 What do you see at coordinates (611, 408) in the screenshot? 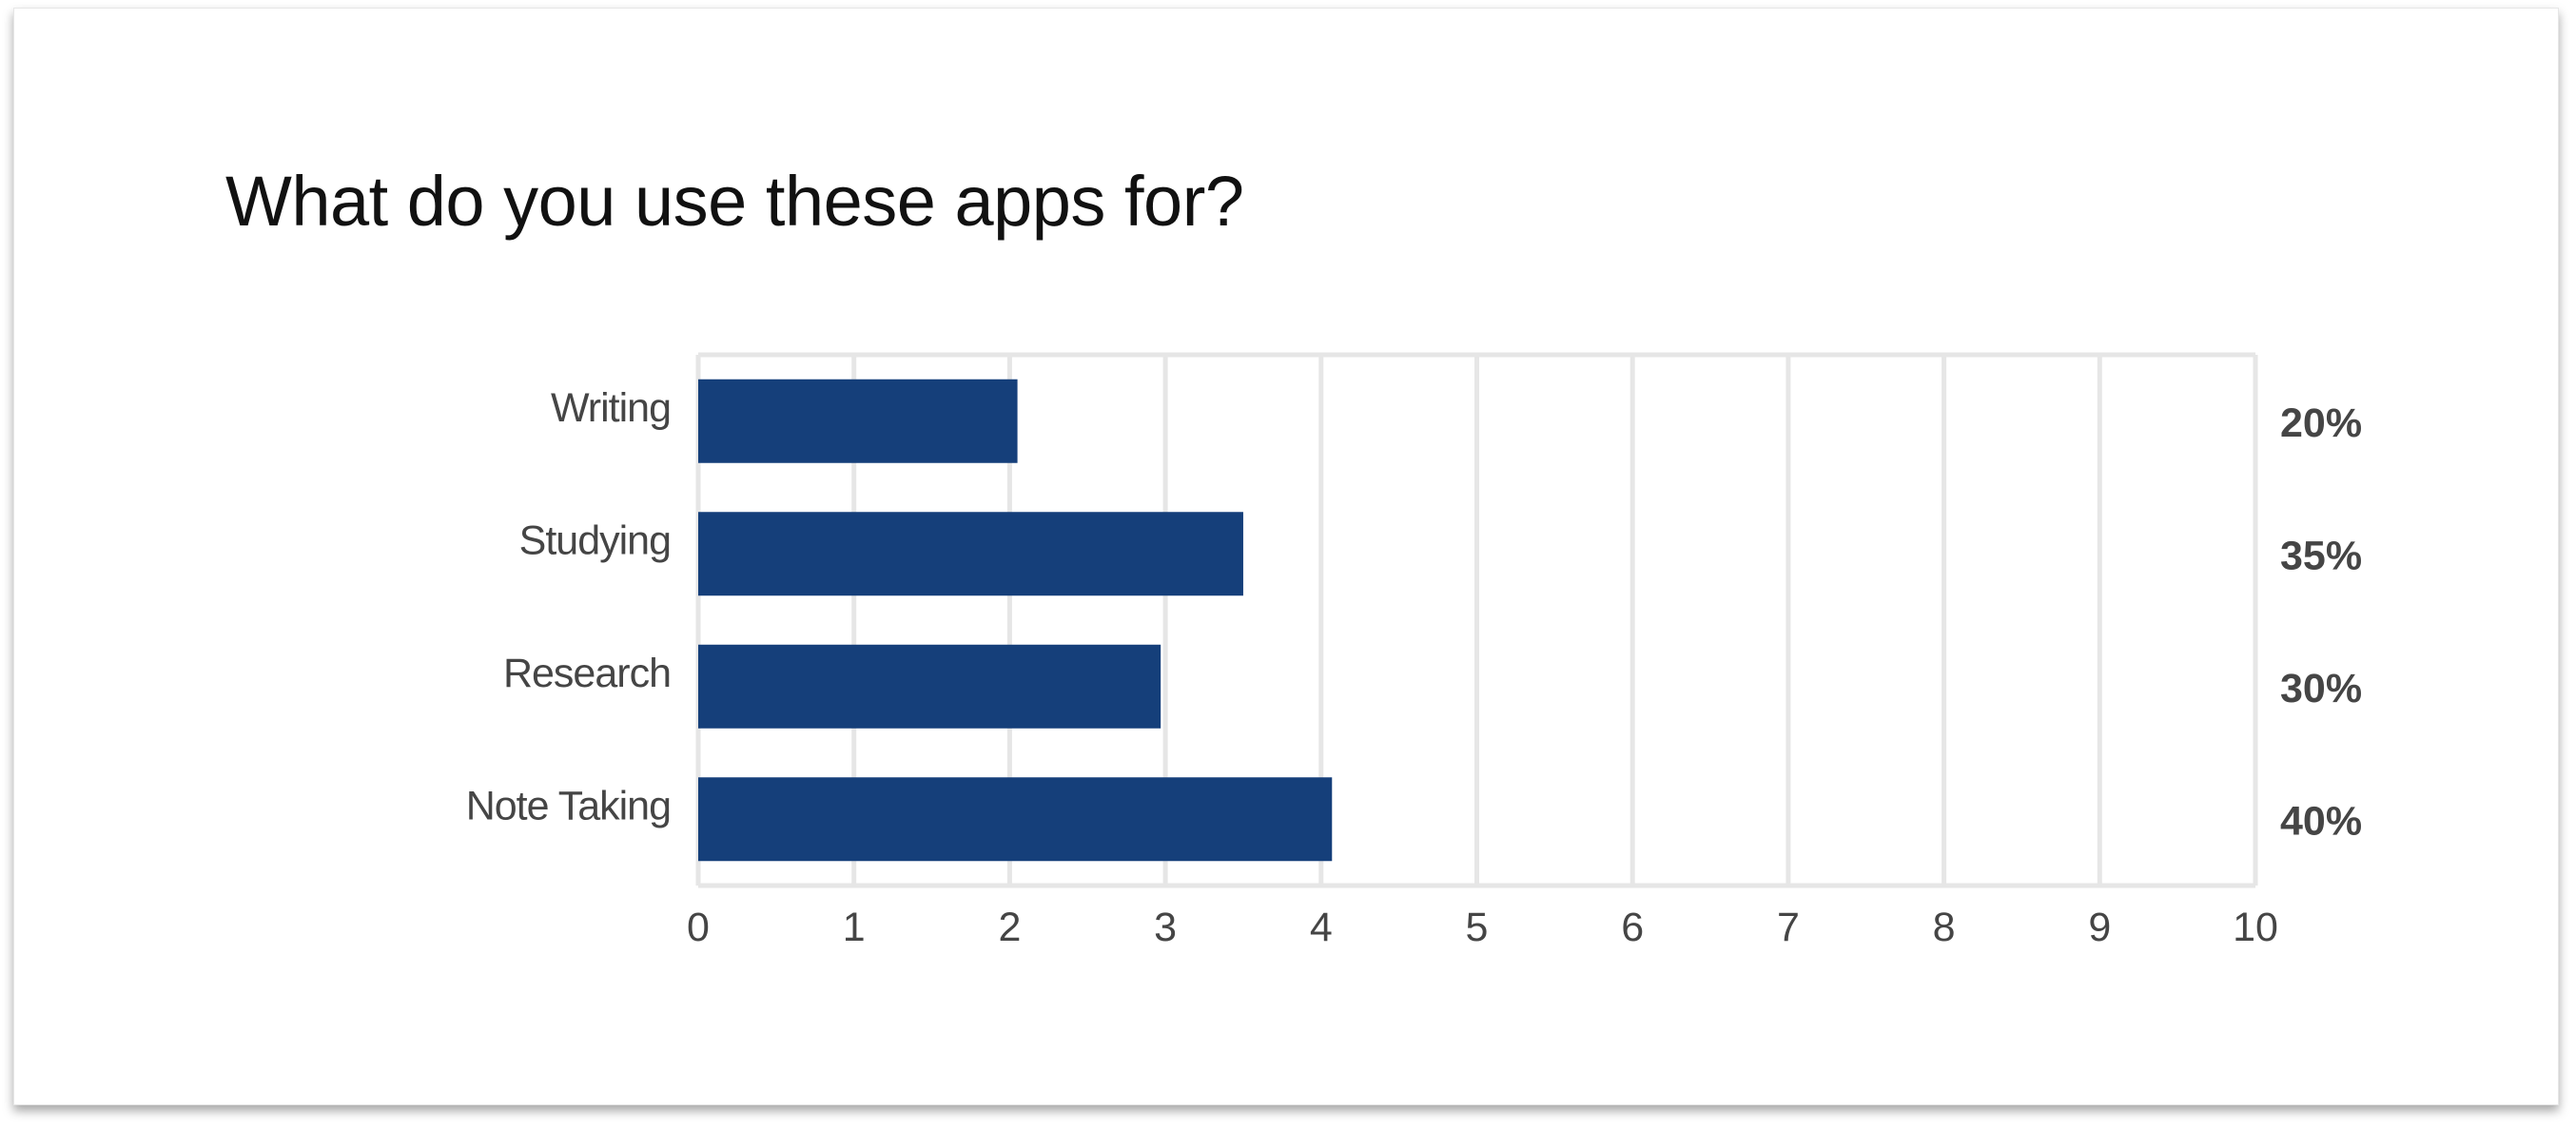
I see `category-label: Writing` at bounding box center [611, 408].